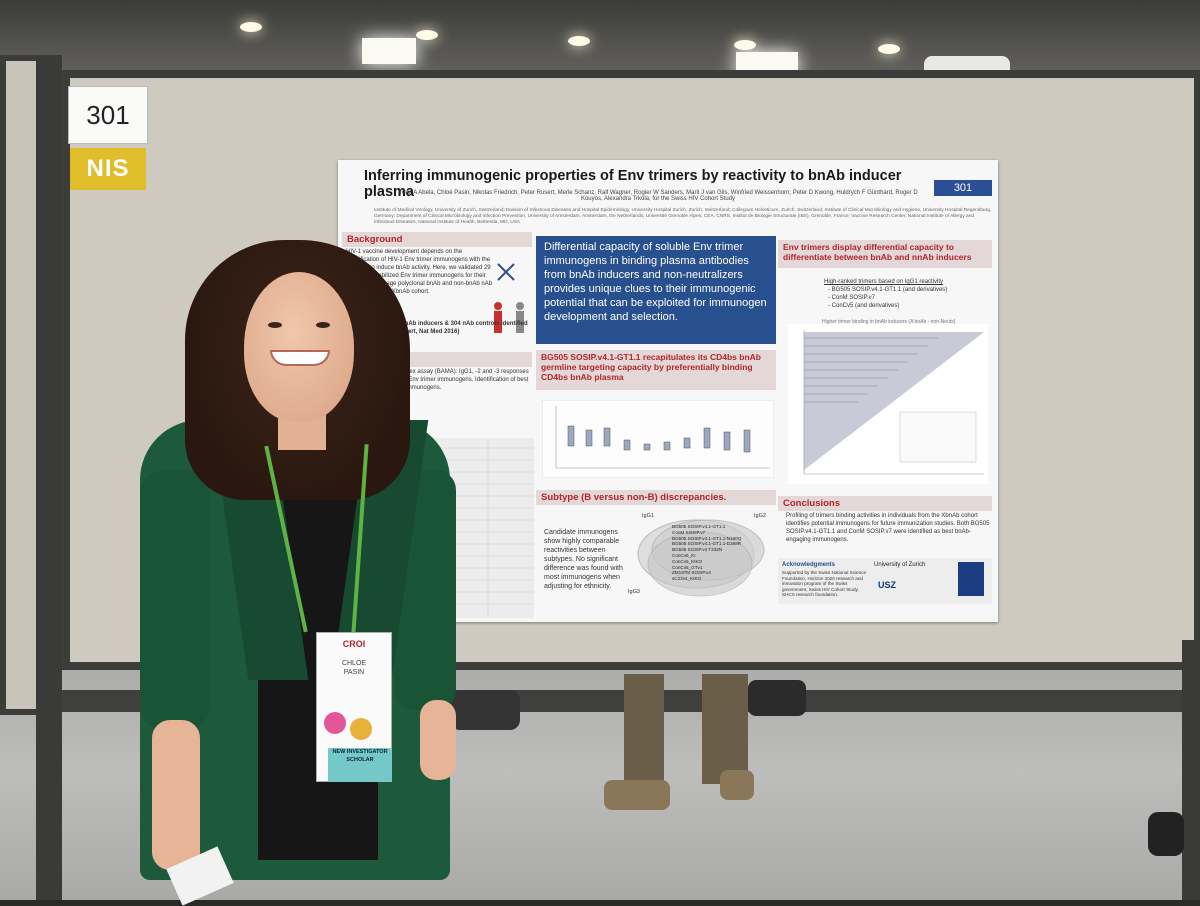 This screenshot has height=906, width=1200. I want to click on usz-logo: USZ, so click(887, 585).